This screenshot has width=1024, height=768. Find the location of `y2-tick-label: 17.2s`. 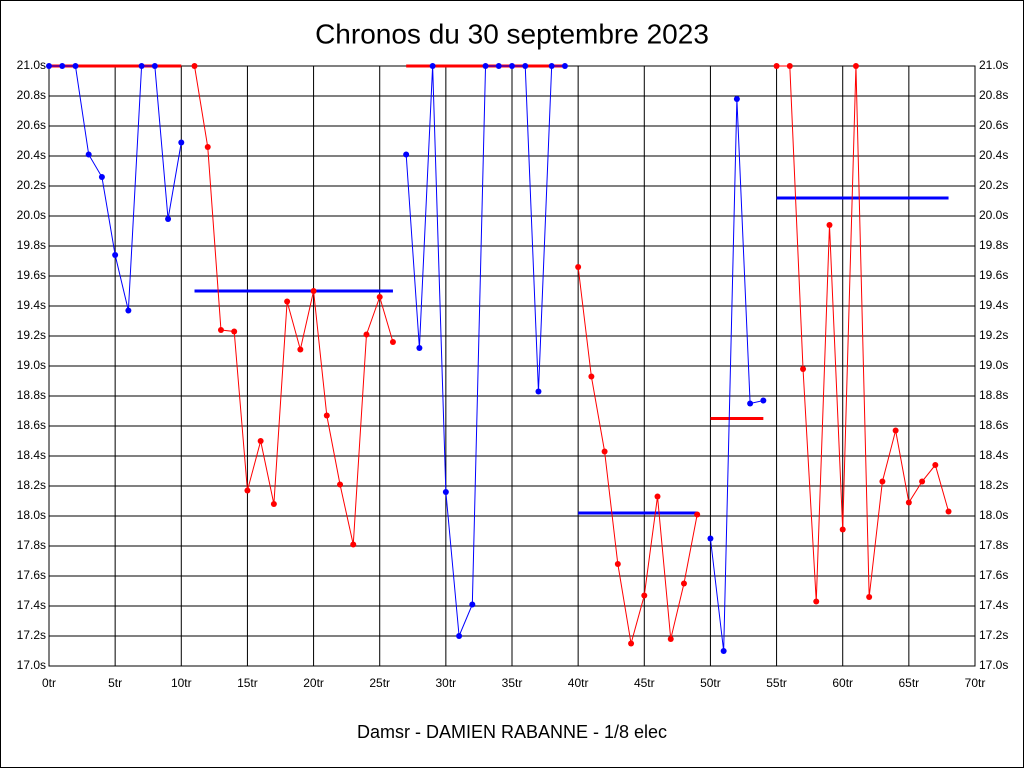

y2-tick-label: 17.2s is located at coordinates (993, 635).